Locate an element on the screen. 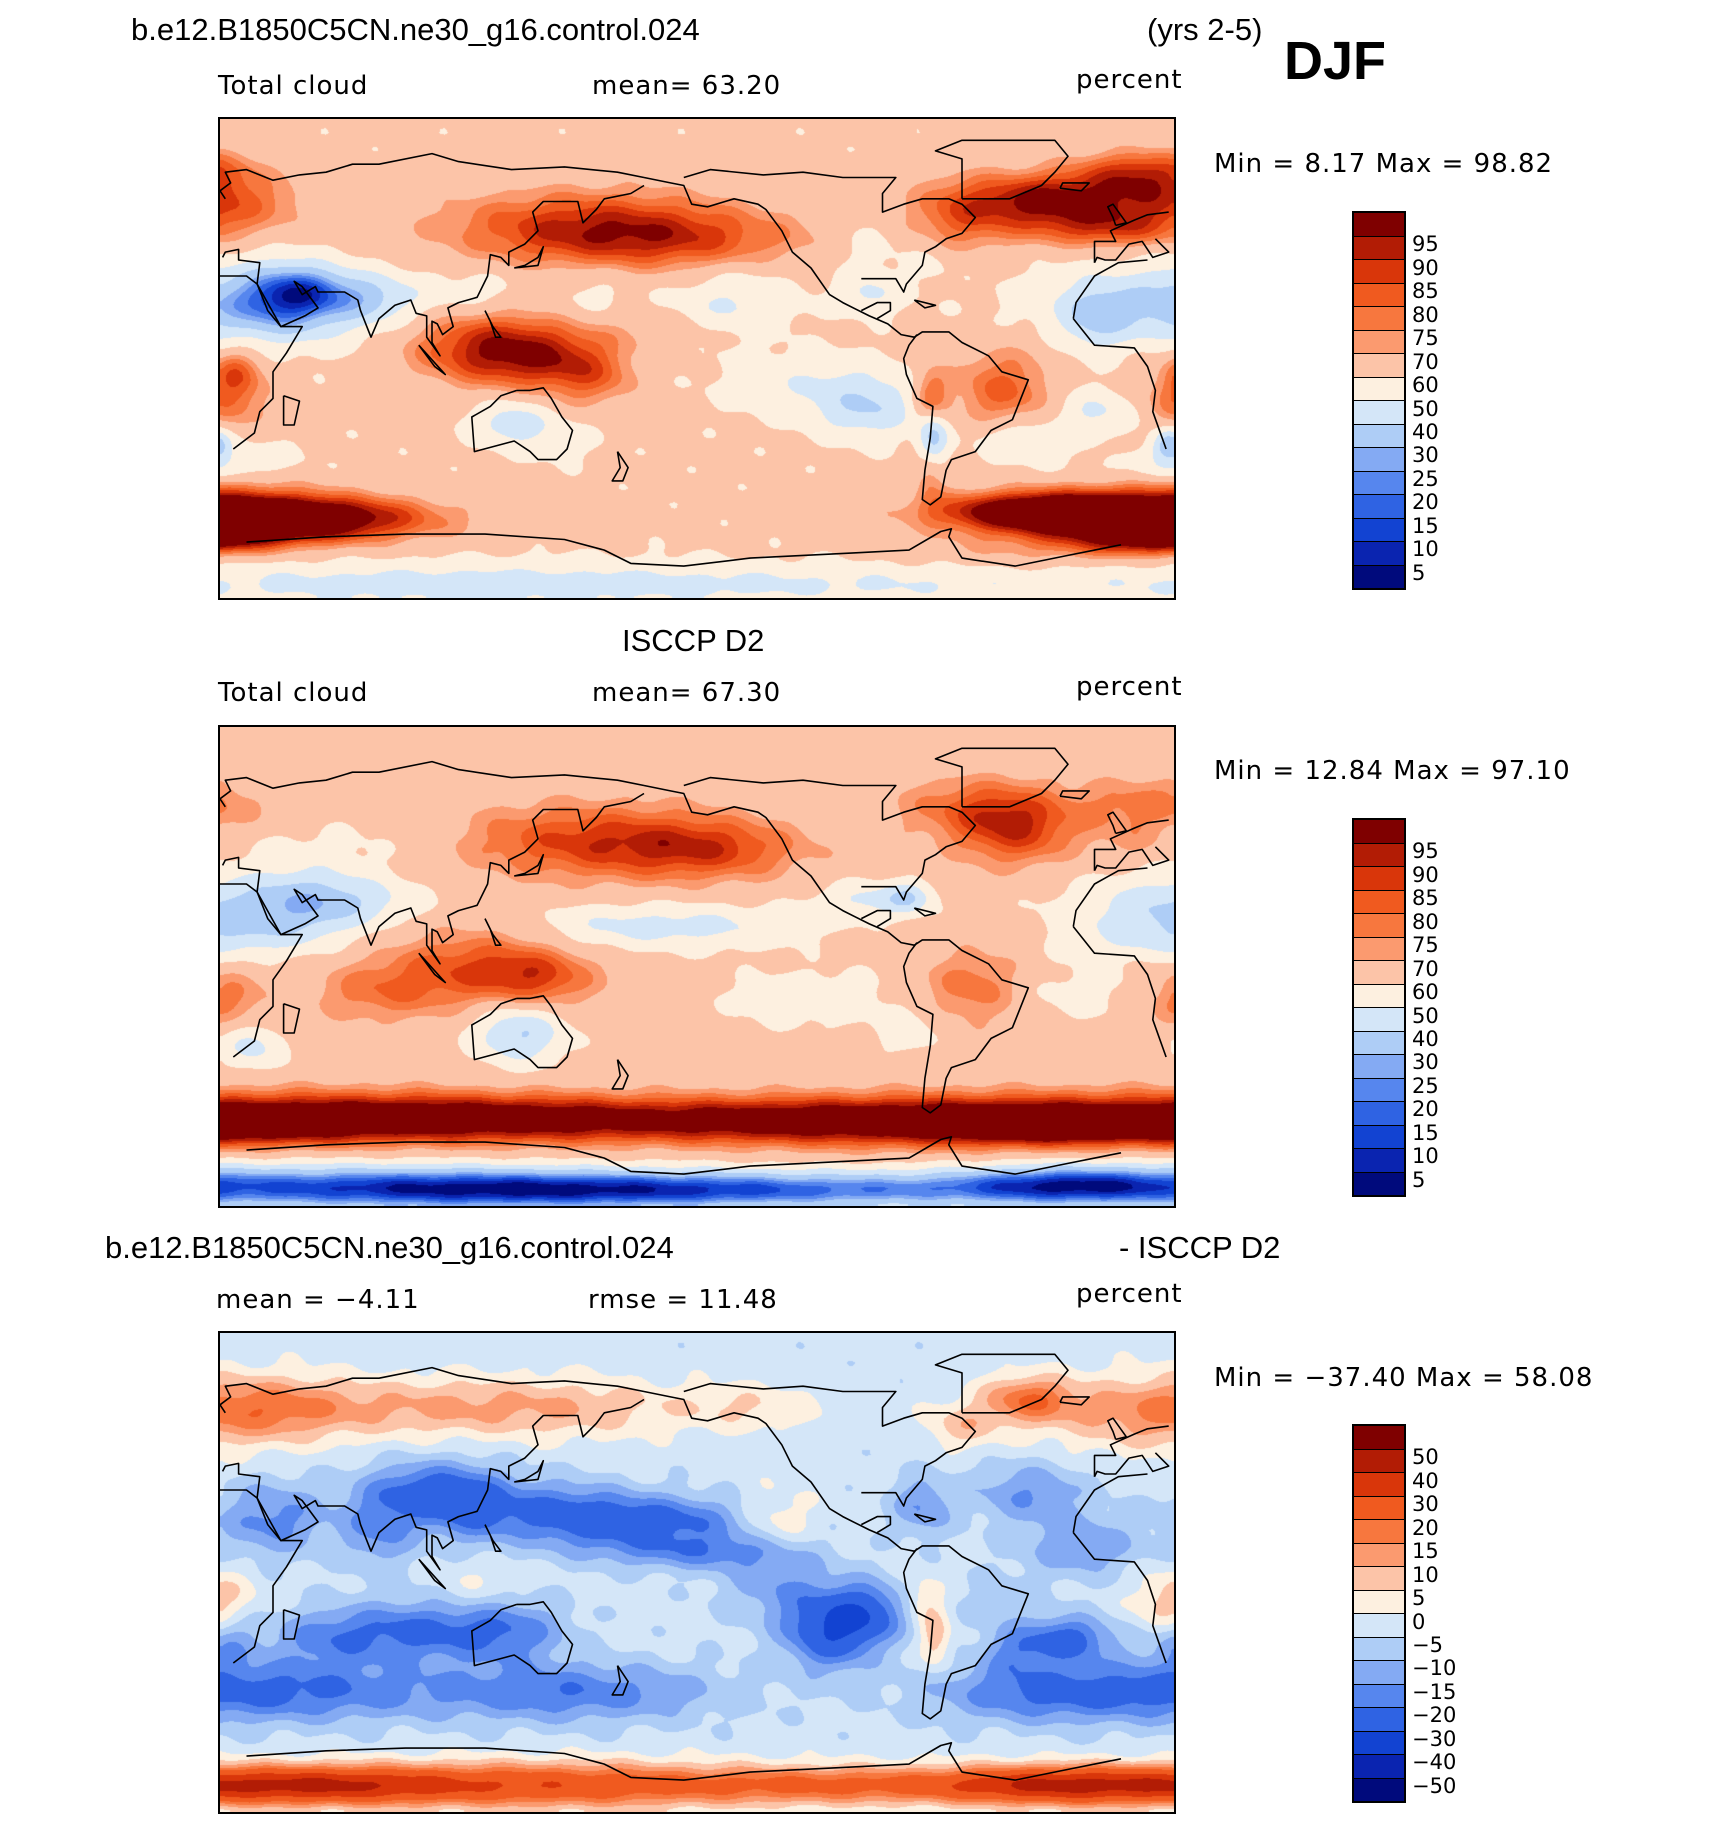  panel3-field is located at coordinates (697, 1572).